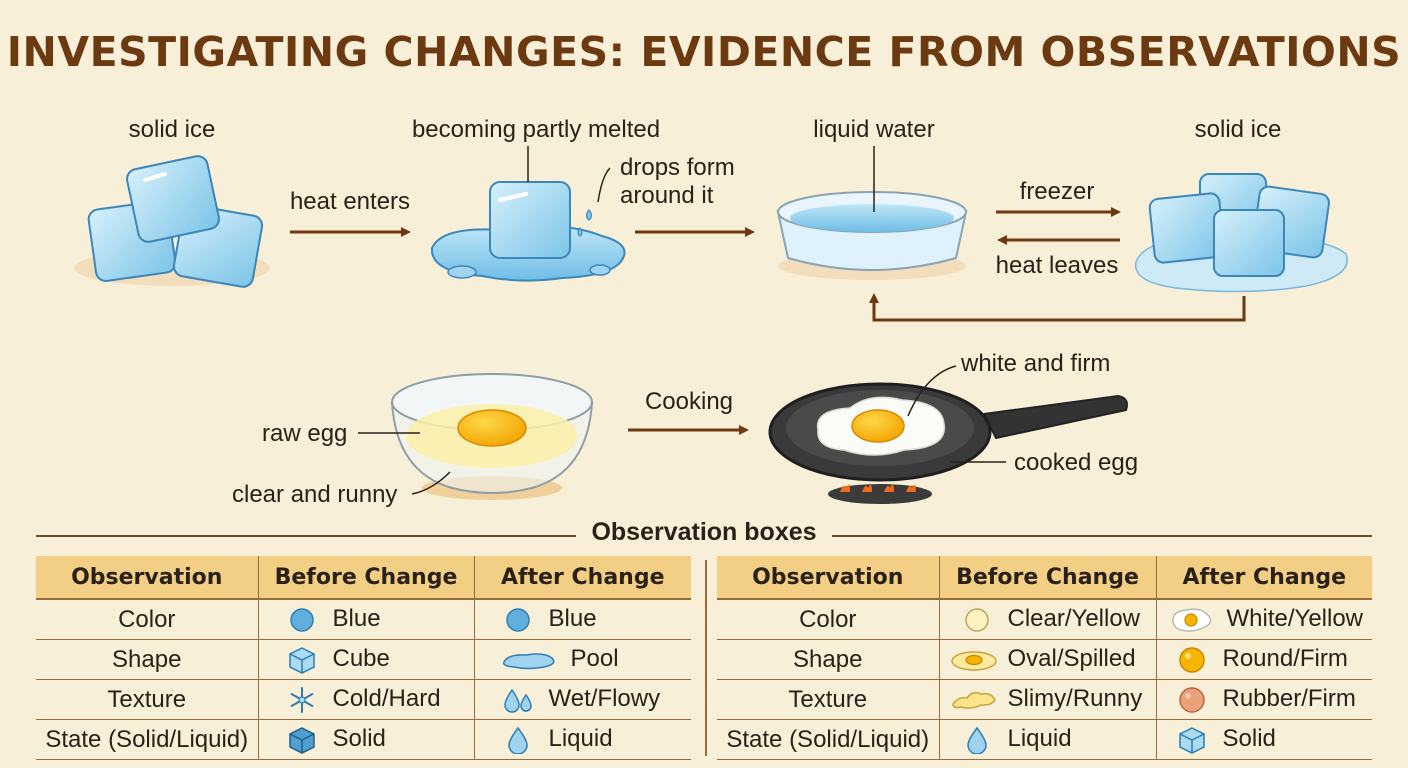  What do you see at coordinates (529, 660) in the screenshot?
I see `water-pool-icon` at bounding box center [529, 660].